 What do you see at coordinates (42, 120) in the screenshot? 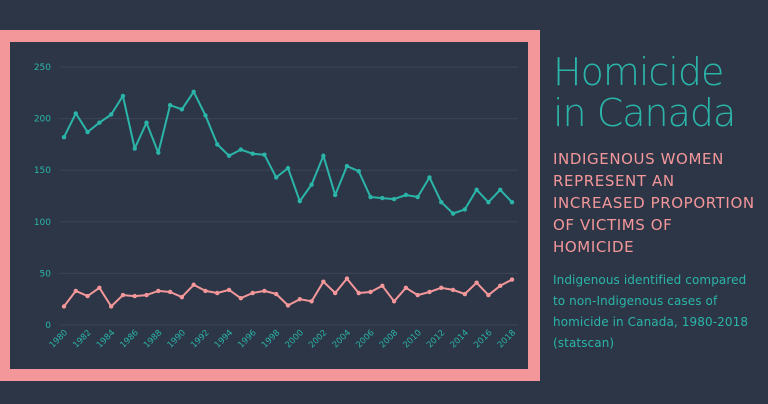
I see `y-tick-label-200: 200` at bounding box center [42, 120].